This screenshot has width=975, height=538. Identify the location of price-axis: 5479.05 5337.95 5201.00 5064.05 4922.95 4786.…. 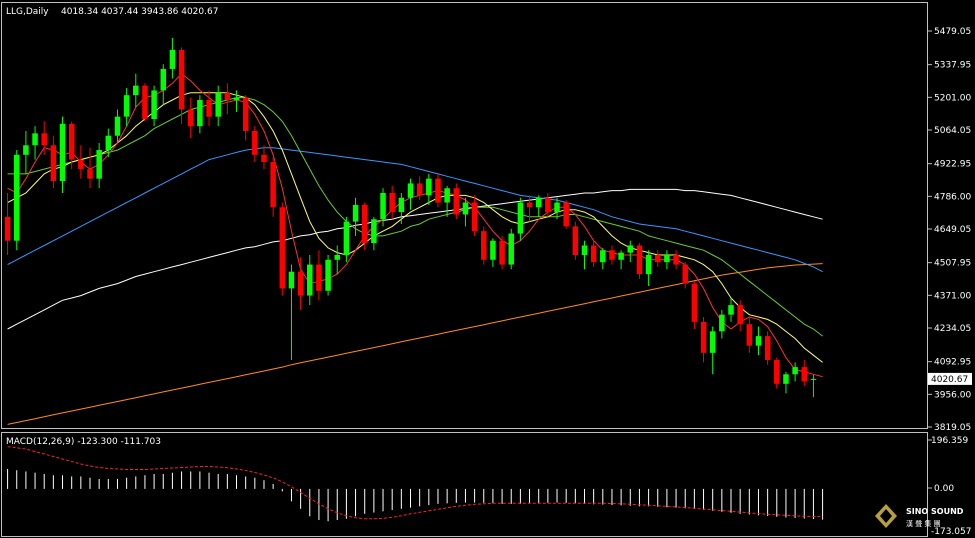
(949, 230).